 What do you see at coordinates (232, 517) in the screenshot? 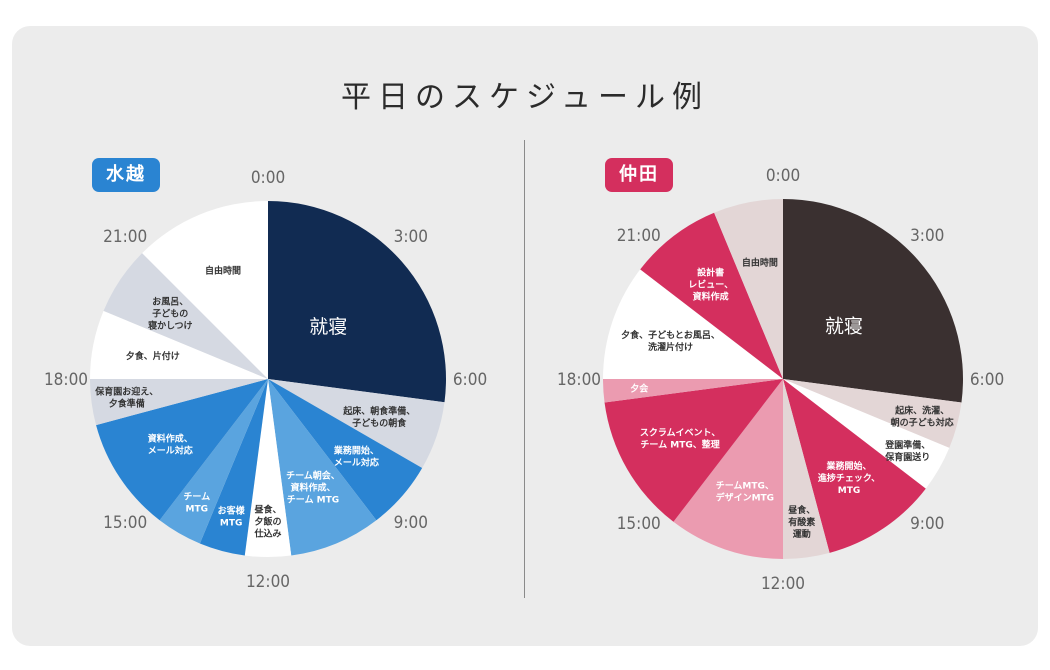
I see `slice-label-mizukoshi-5: お客様 MTG` at bounding box center [232, 517].